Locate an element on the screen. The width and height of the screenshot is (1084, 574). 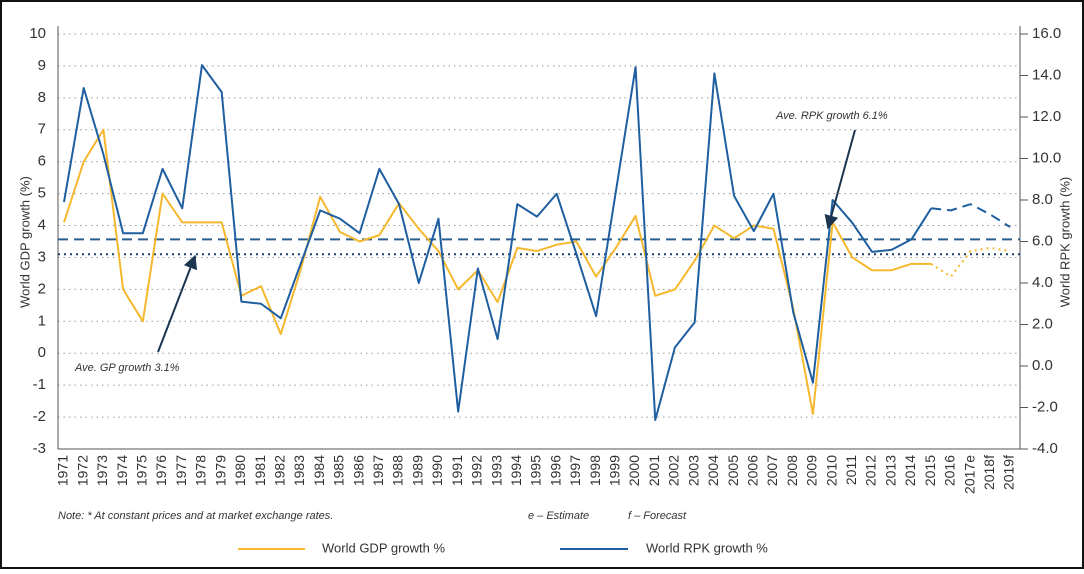
y-tick-label: 7 is located at coordinates (42, 129).